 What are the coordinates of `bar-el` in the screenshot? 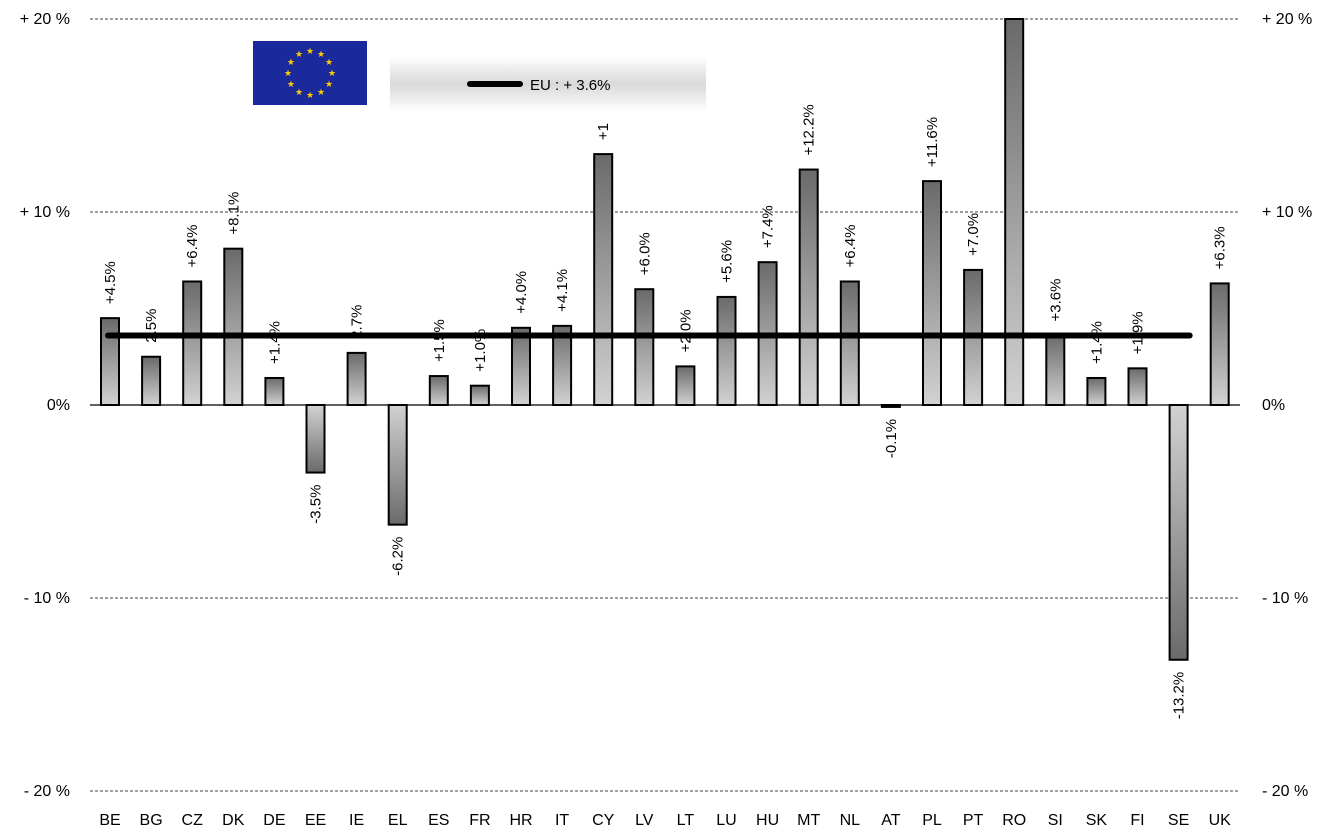 It's located at (397, 465).